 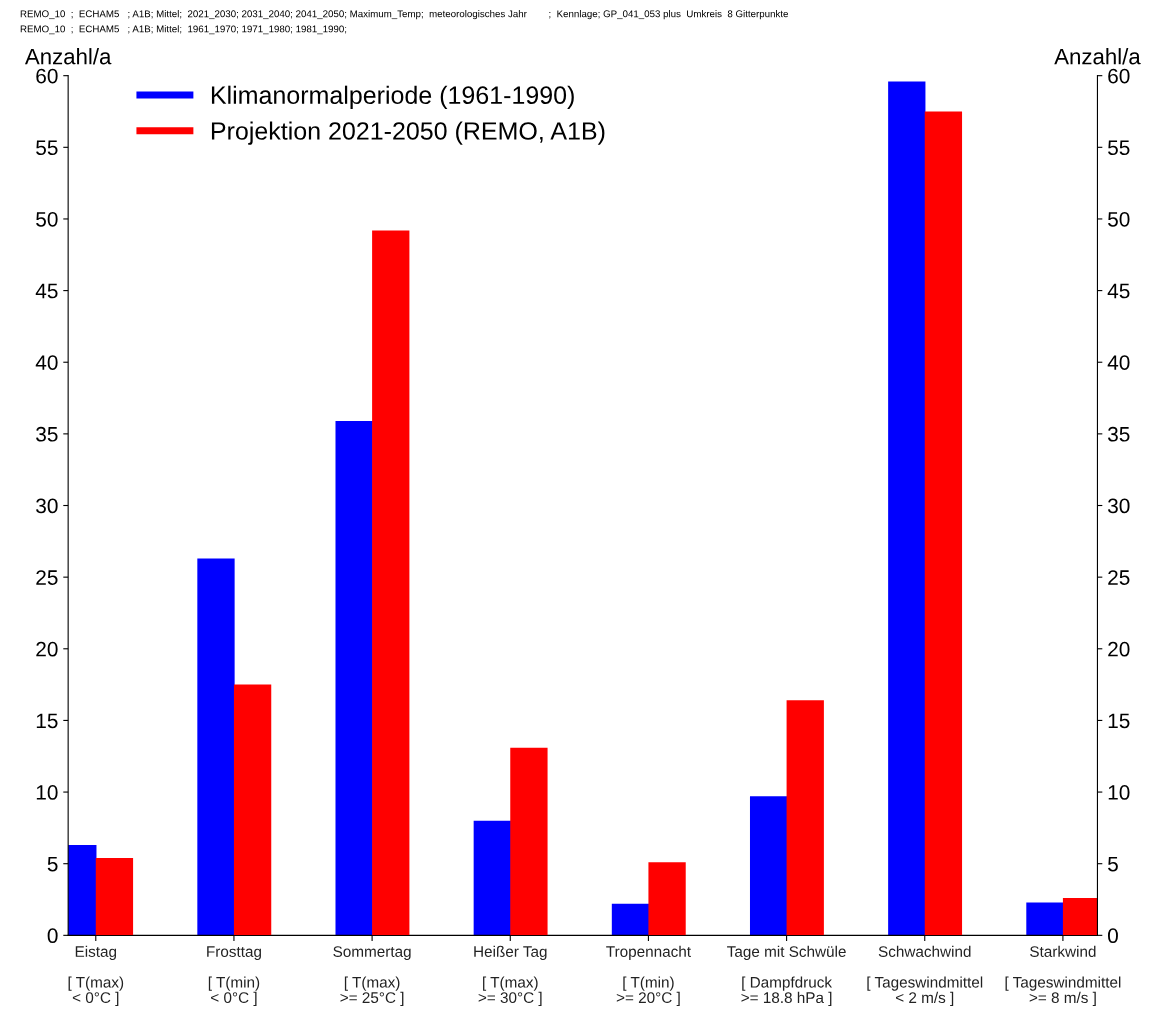 What do you see at coordinates (47, 577) in the screenshot?
I see `y-tick-label: 25` at bounding box center [47, 577].